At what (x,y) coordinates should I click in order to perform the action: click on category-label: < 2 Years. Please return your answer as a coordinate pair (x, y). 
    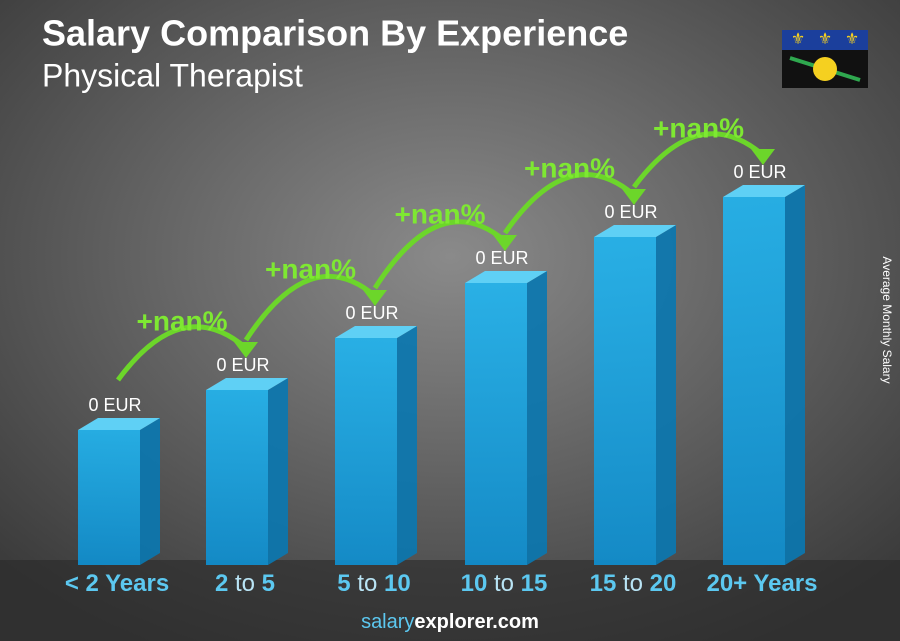
    Looking at the image, I should click on (117, 583).